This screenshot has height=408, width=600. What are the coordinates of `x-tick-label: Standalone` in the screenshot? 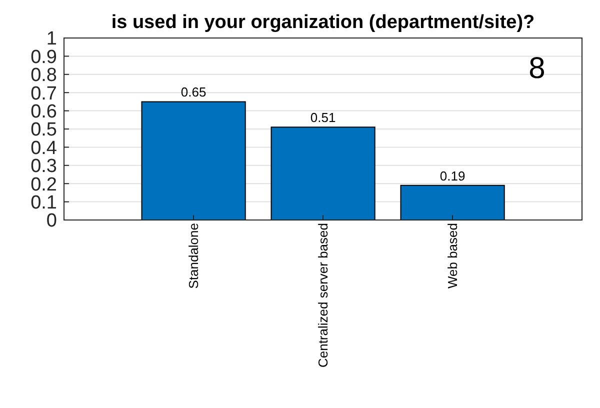 It's located at (193, 256).